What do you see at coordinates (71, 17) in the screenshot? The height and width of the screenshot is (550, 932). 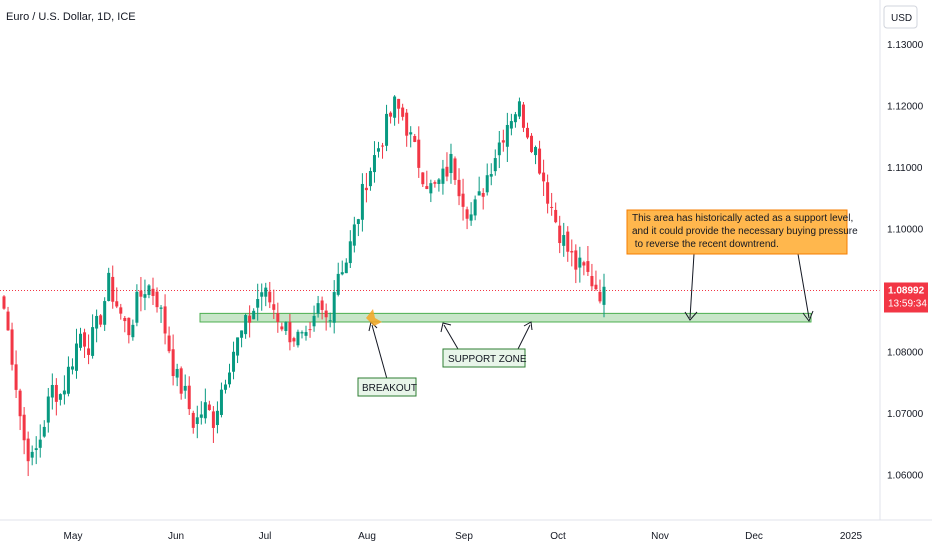 I see `chart-title: Euro / U.S. Dollar, 1D, ICE` at bounding box center [71, 17].